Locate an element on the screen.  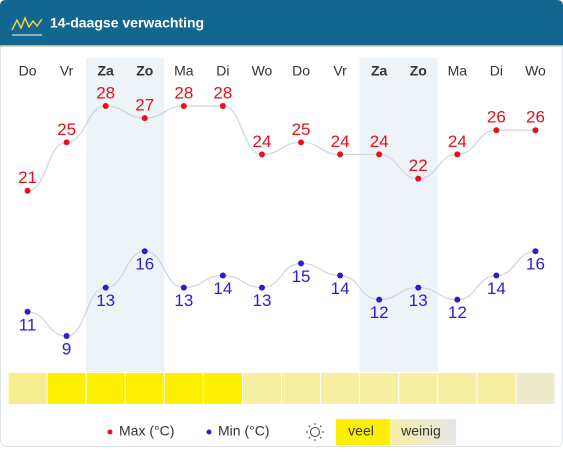
sun-legend-high is located at coordinates (363, 432).